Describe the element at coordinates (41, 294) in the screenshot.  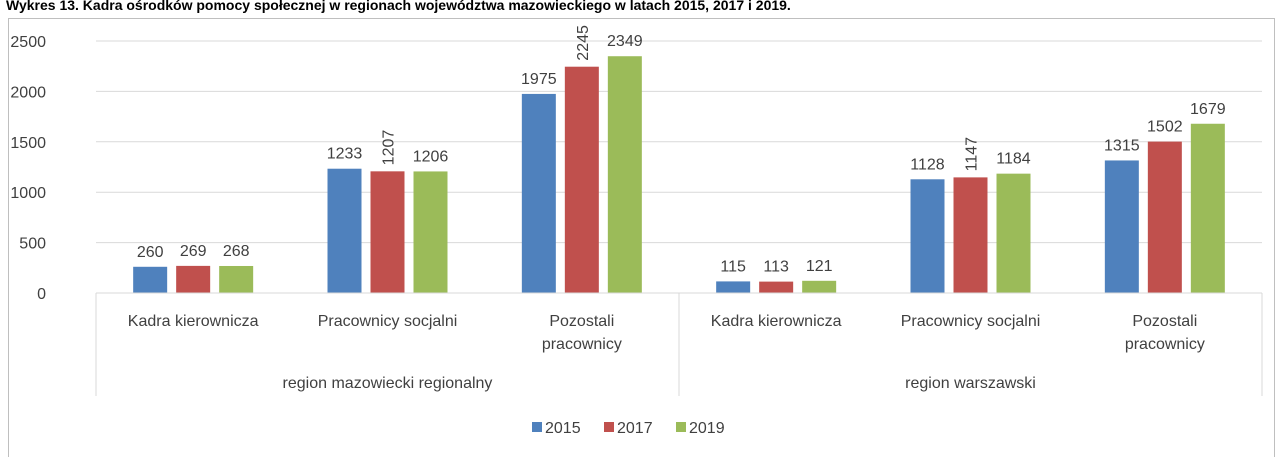
I see `y-tick-label: 0` at that location.